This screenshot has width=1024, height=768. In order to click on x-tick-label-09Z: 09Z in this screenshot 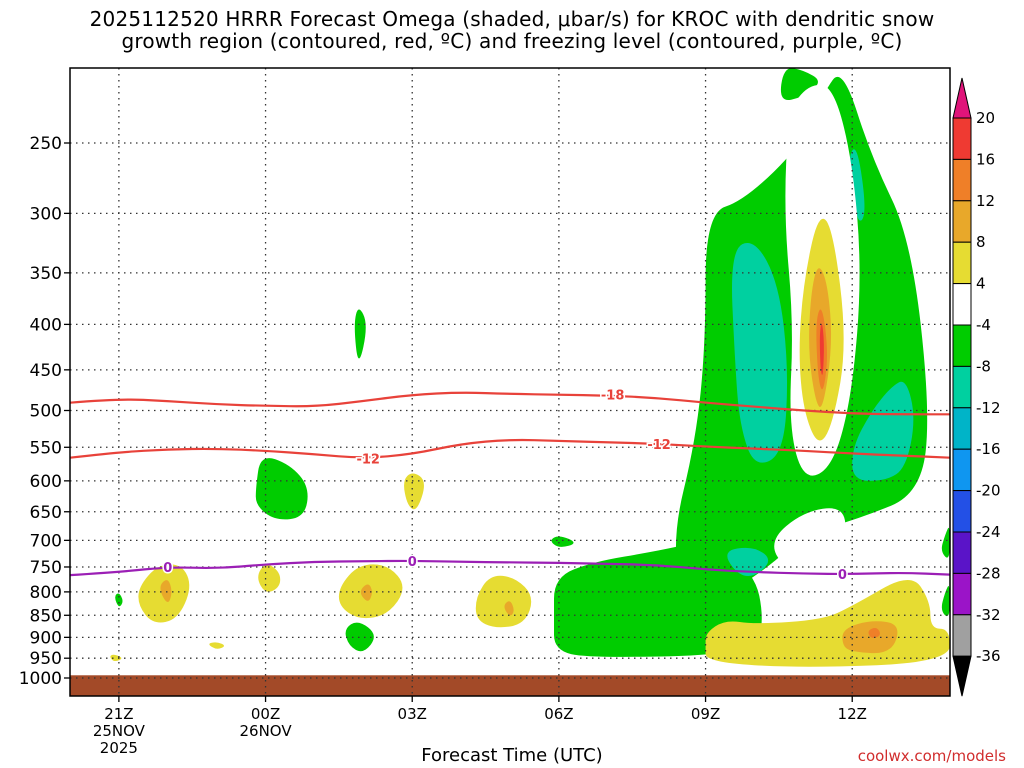, I will do `click(705, 714)`.